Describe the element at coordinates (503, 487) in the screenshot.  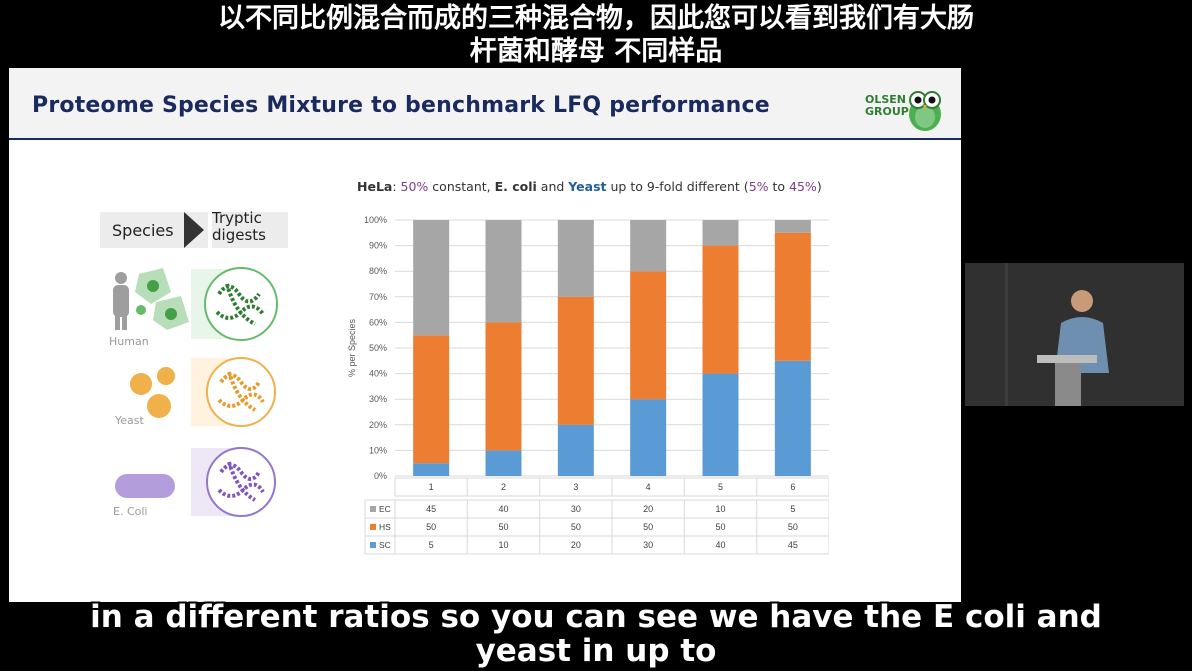
I see `x-tick-label: 2` at that location.